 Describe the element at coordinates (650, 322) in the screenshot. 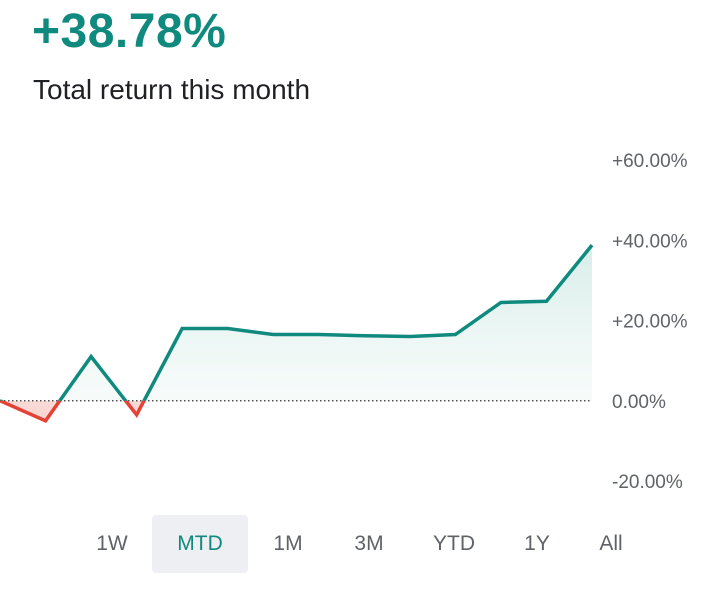

I see `y-tick-label: +20.00%` at that location.